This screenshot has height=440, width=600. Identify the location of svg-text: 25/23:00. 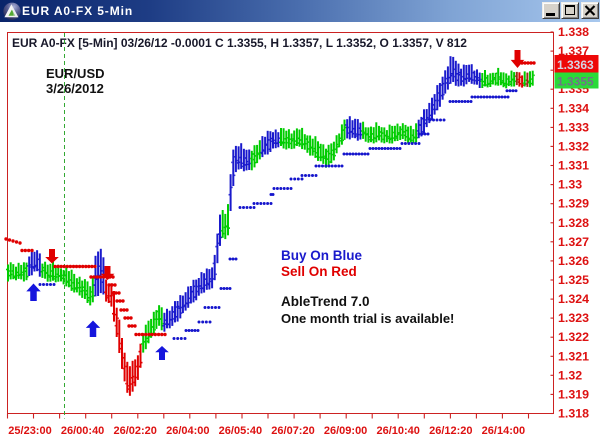
(29, 431).